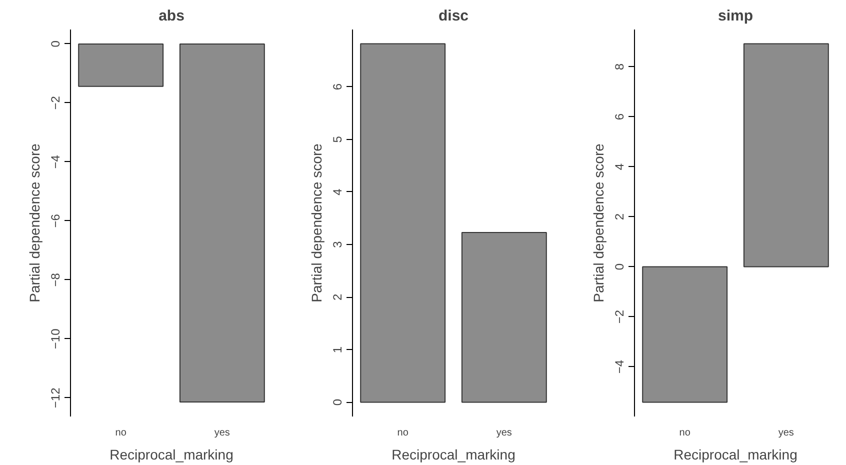  What do you see at coordinates (55, 279) in the screenshot?
I see `y-tick-label: −8` at bounding box center [55, 279].